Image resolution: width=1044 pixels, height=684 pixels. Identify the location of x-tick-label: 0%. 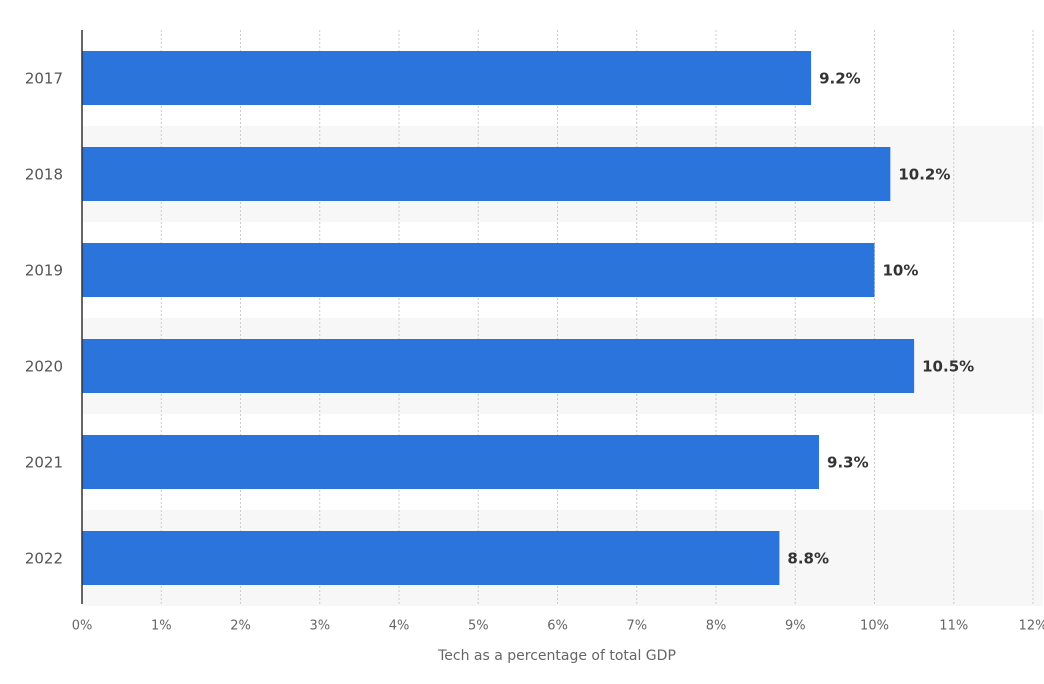
(82, 626).